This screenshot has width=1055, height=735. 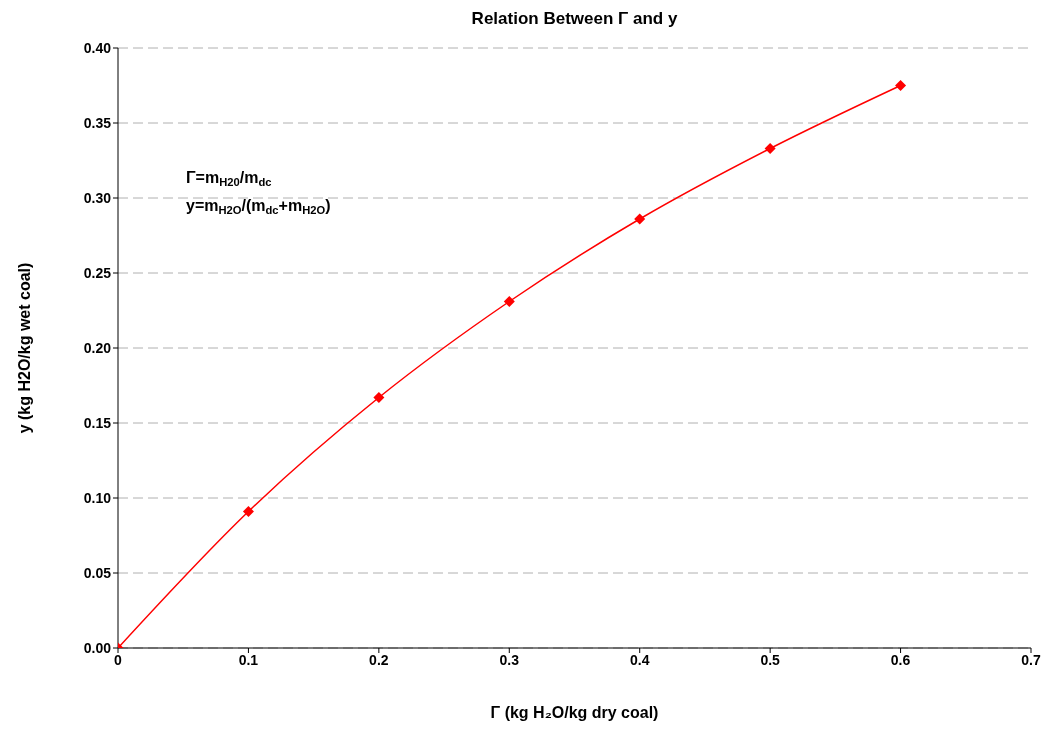 I want to click on x-tick-label: 0.6, so click(x=900, y=659).